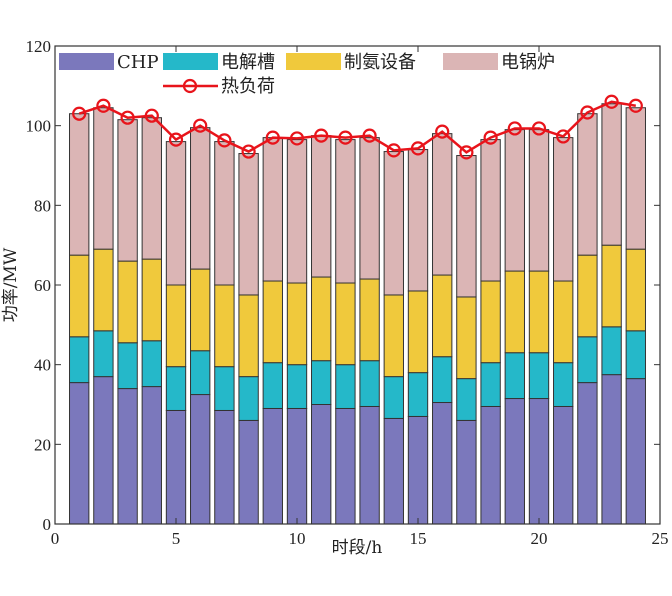 The image size is (672, 596). I want to click on x-tick-label: 20, so click(539, 538).